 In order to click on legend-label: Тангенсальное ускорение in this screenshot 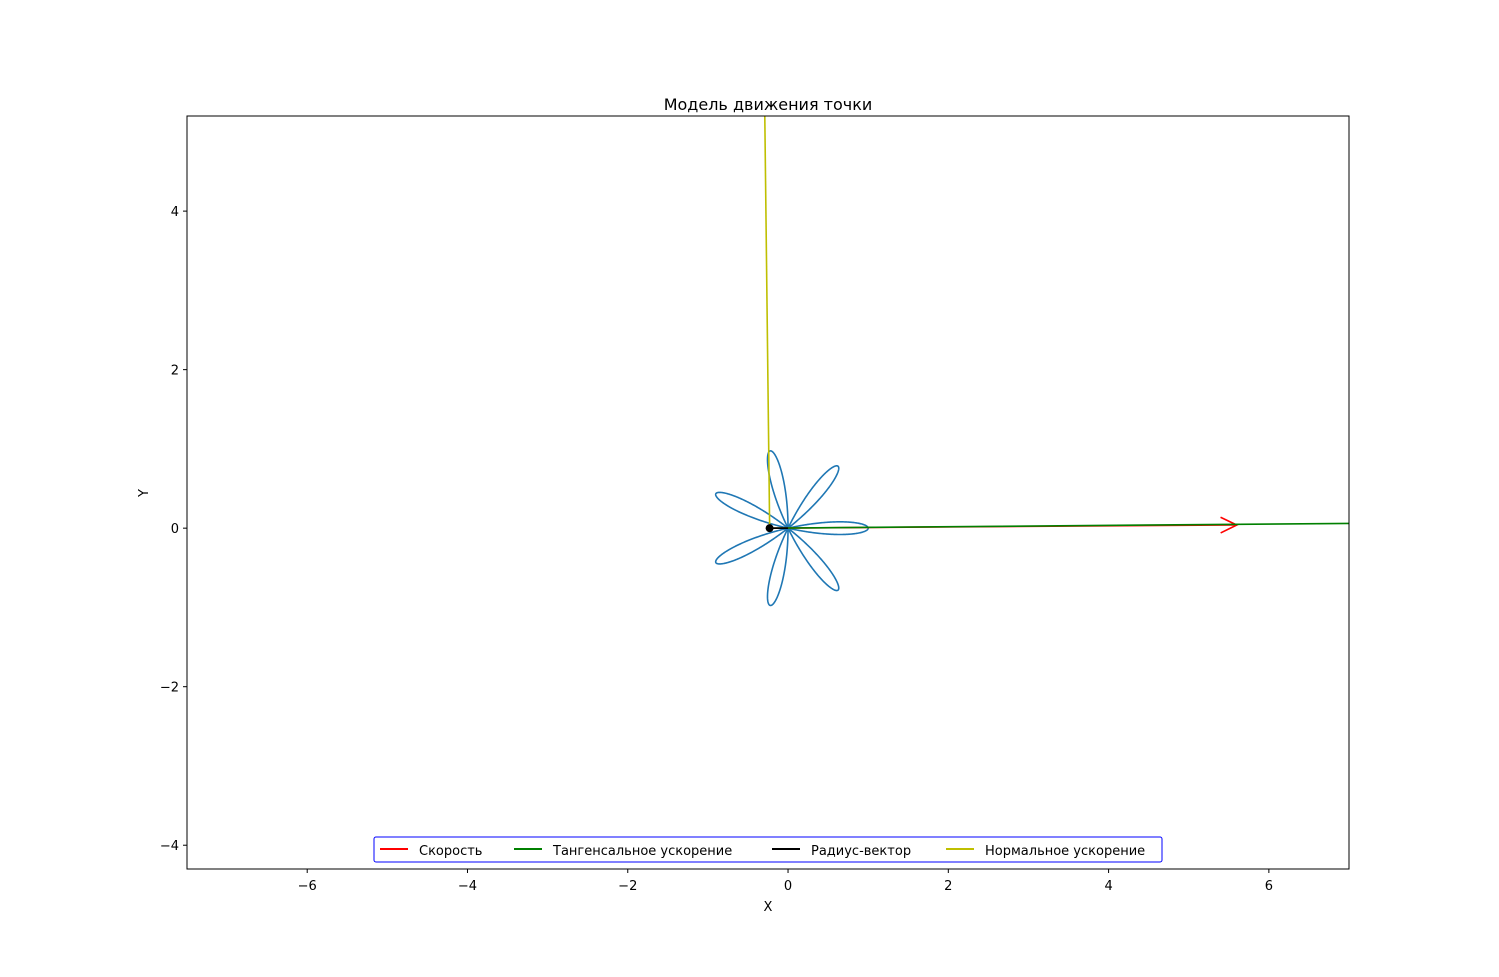, I will do `click(642, 851)`.